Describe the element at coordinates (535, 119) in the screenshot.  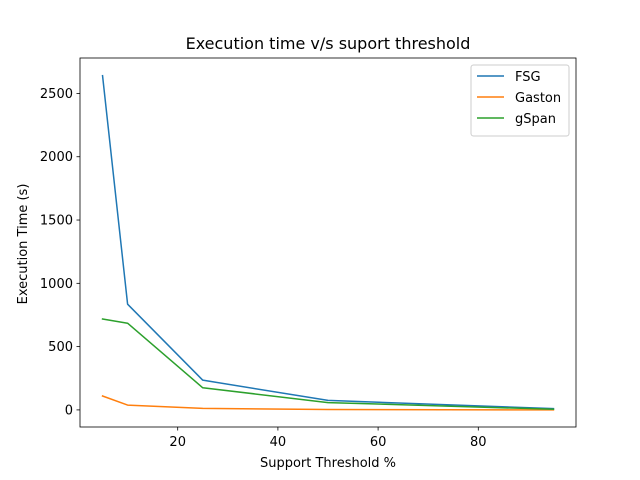
I see `legend-label-gspan: gSpan` at that location.